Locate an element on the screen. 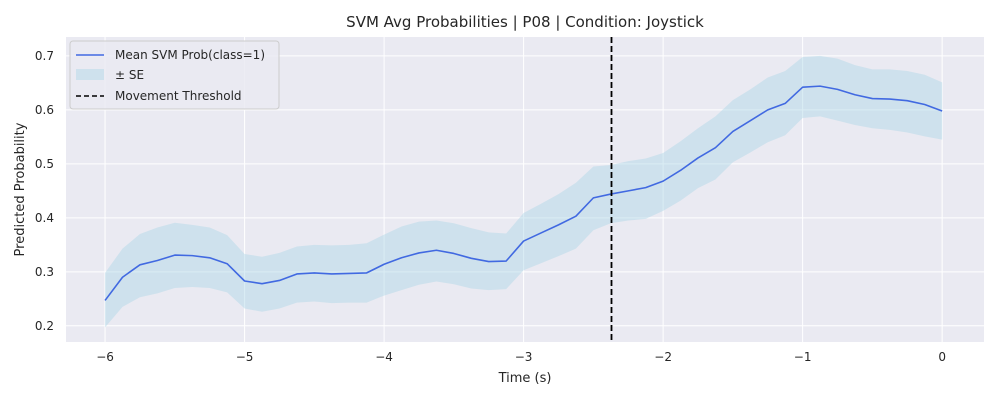 This screenshot has height=400, width=1000. legend-entry-mean: Mean SVM Prob(class=1) is located at coordinates (190, 55).